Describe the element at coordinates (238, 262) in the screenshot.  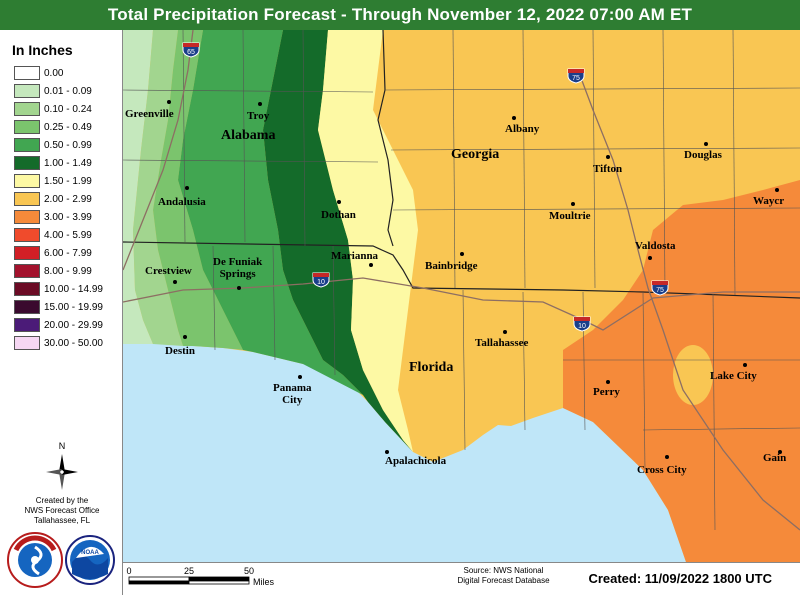
I see `city-label-line: De Funiak` at that location.